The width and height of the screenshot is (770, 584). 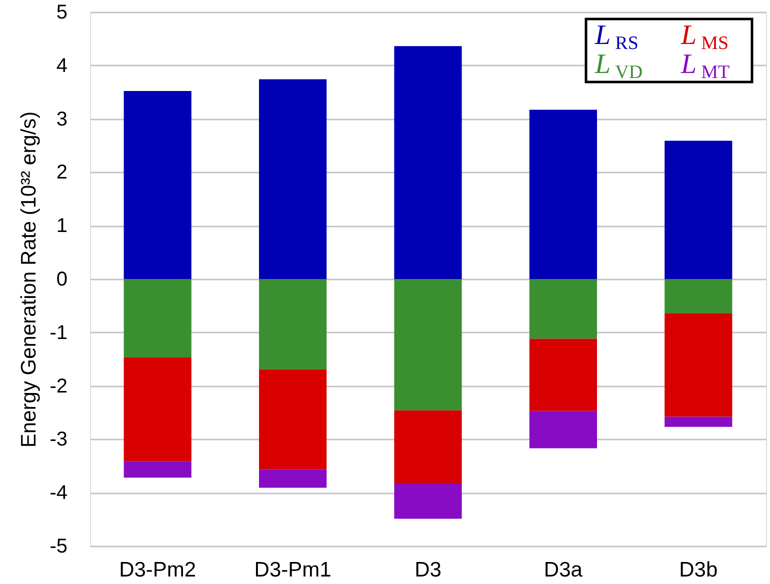 What do you see at coordinates (59, 386) in the screenshot?
I see `y-tick-label: -2` at bounding box center [59, 386].